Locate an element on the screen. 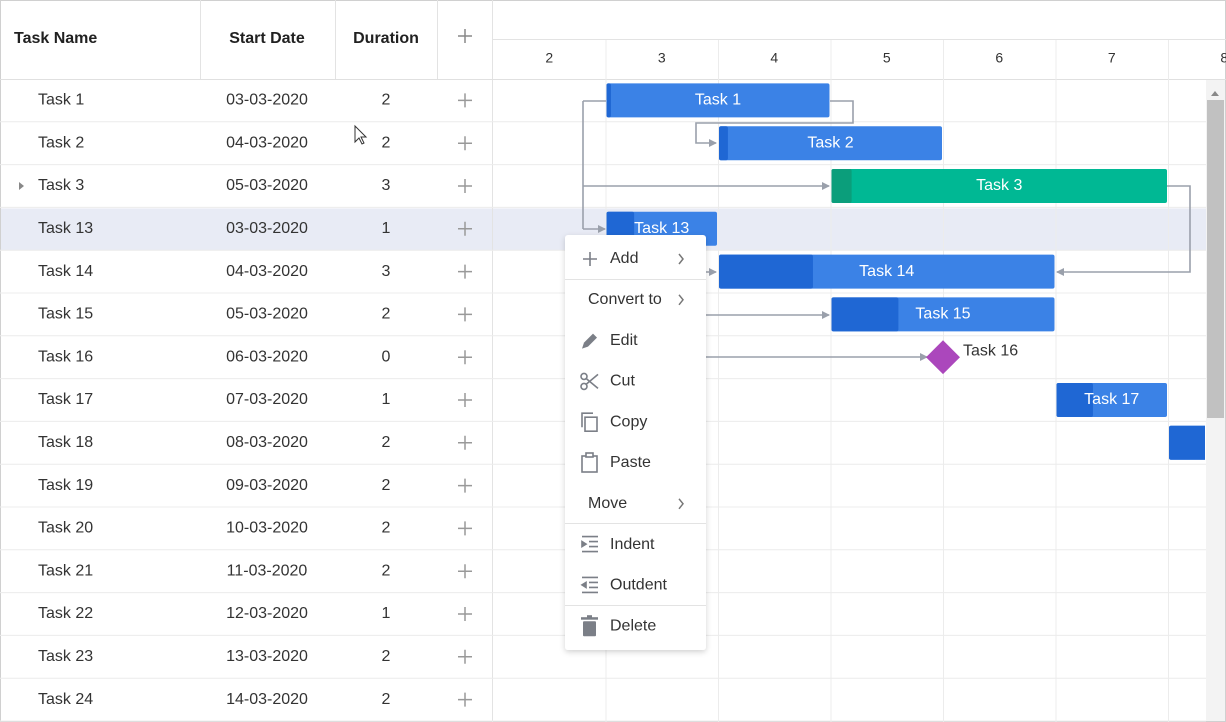  menu-item: Move is located at coordinates (635, 504).